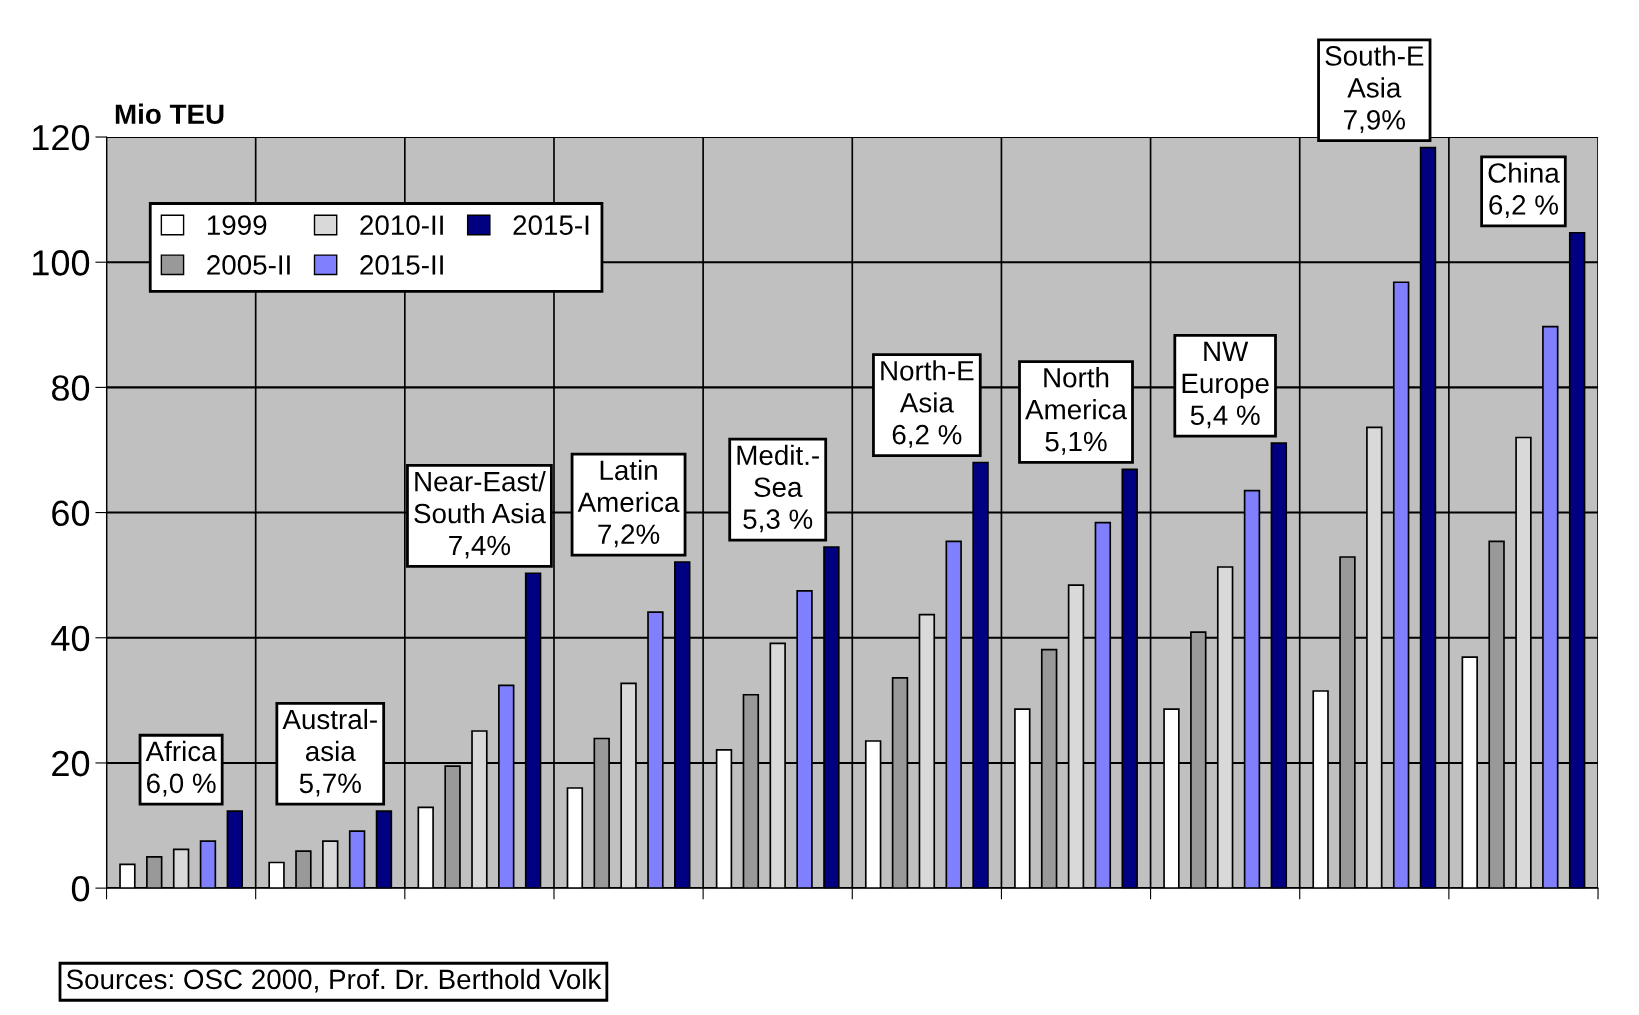 Image resolution: width=1639 pixels, height=1015 pixels. I want to click on x-tick-label: North-E Asia 6,2 %, so click(927, 404).